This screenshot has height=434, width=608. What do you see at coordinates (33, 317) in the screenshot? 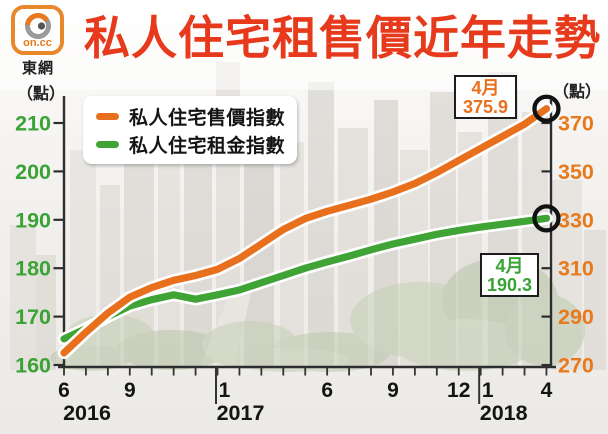
I see `left-axis-tick-label: 170` at bounding box center [33, 317].